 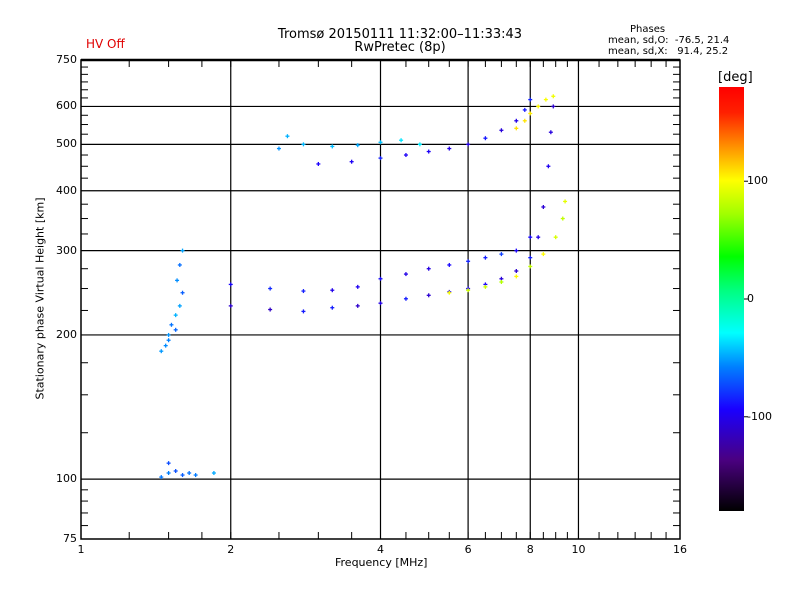 I want to click on y-axis-label: Stationary phase Virtual Height [km], so click(x=40, y=298).